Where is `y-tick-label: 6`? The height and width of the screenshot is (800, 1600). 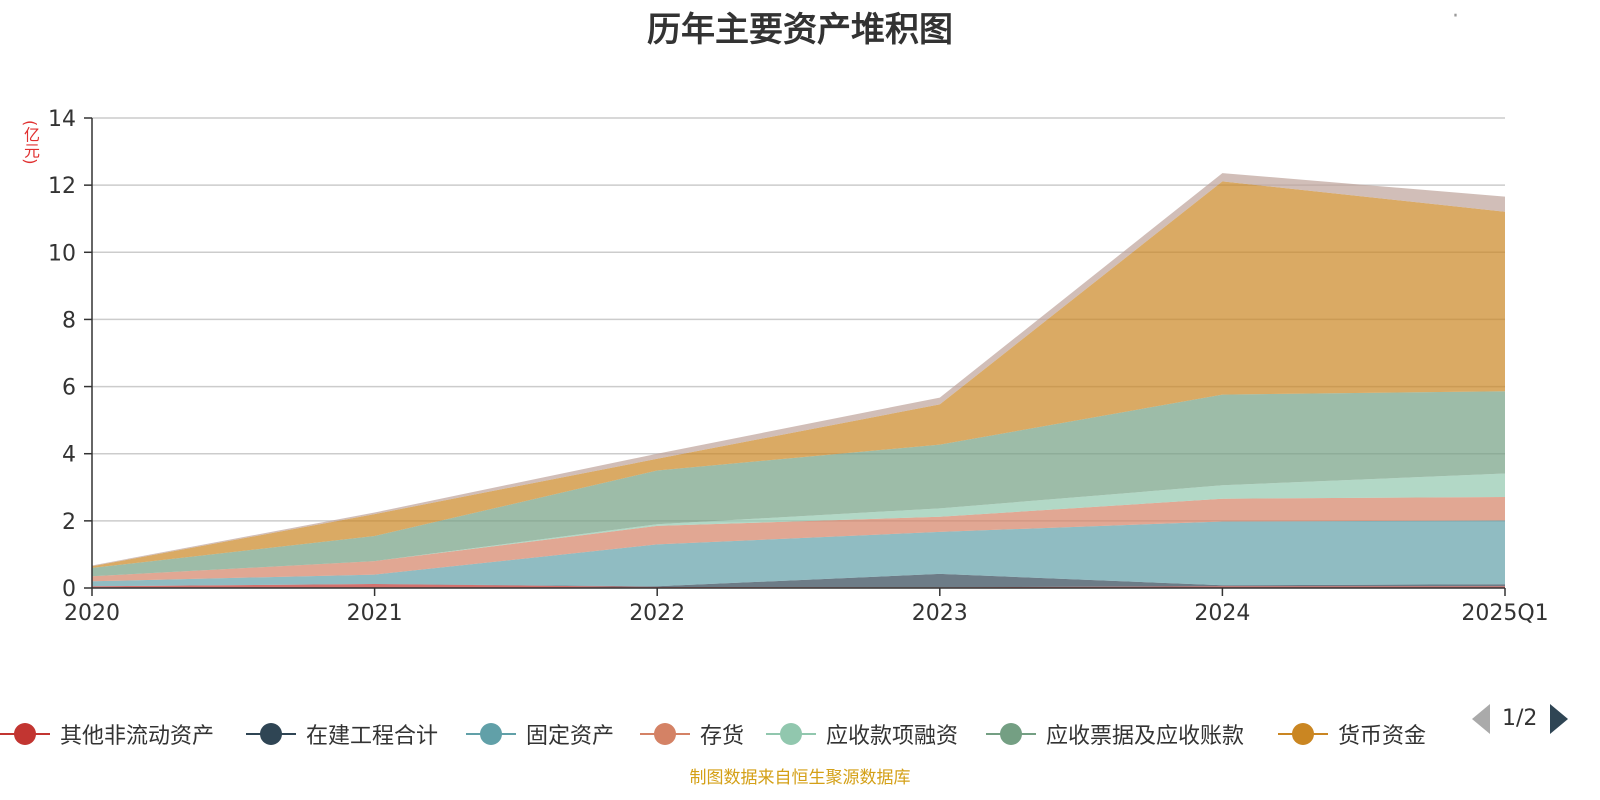 y-tick-label: 6 is located at coordinates (69, 388).